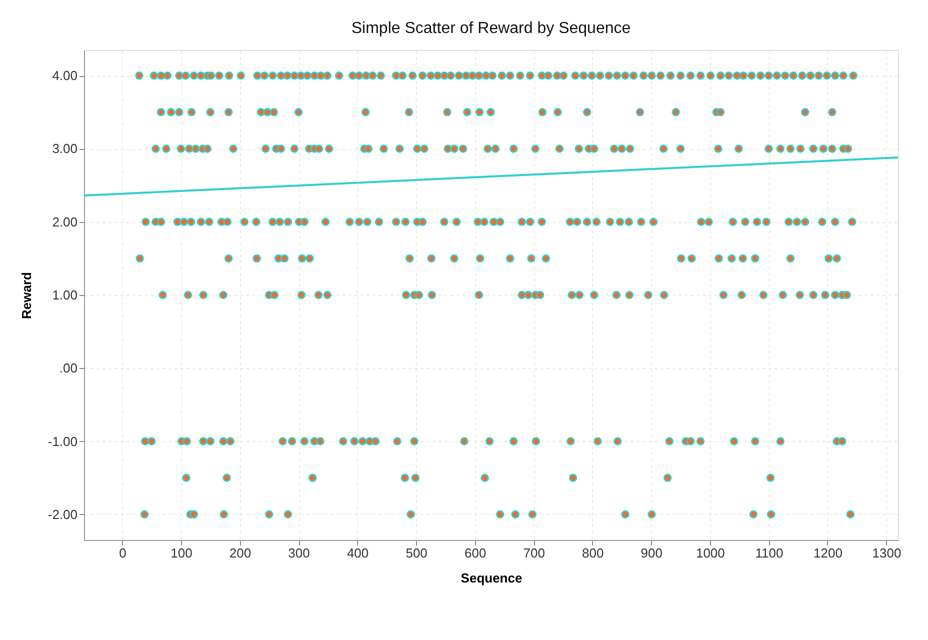  What do you see at coordinates (475, 553) in the screenshot?
I see `x-tick-label: 600` at bounding box center [475, 553].